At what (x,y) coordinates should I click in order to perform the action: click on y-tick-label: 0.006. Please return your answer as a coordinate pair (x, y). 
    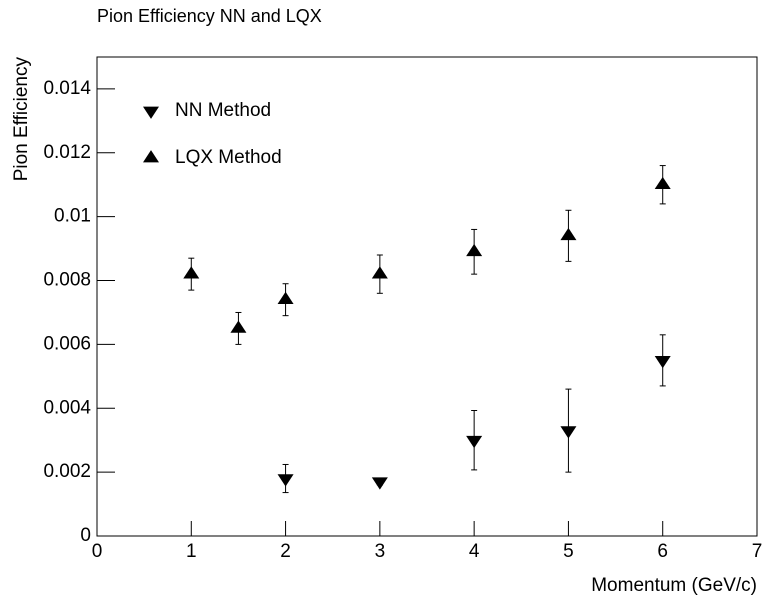
    Looking at the image, I should click on (67, 343).